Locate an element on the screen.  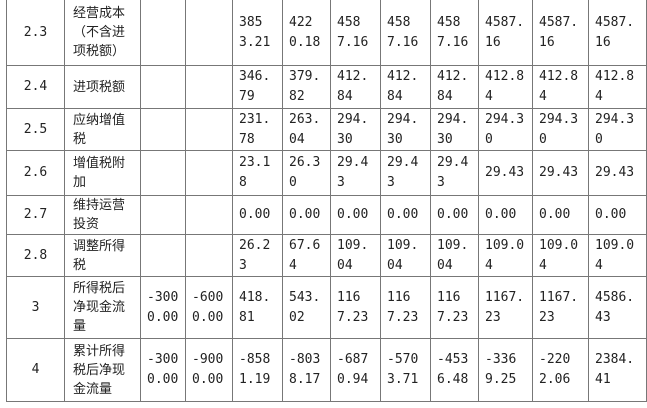
value-cell: 418.81 is located at coordinates (257, 307).